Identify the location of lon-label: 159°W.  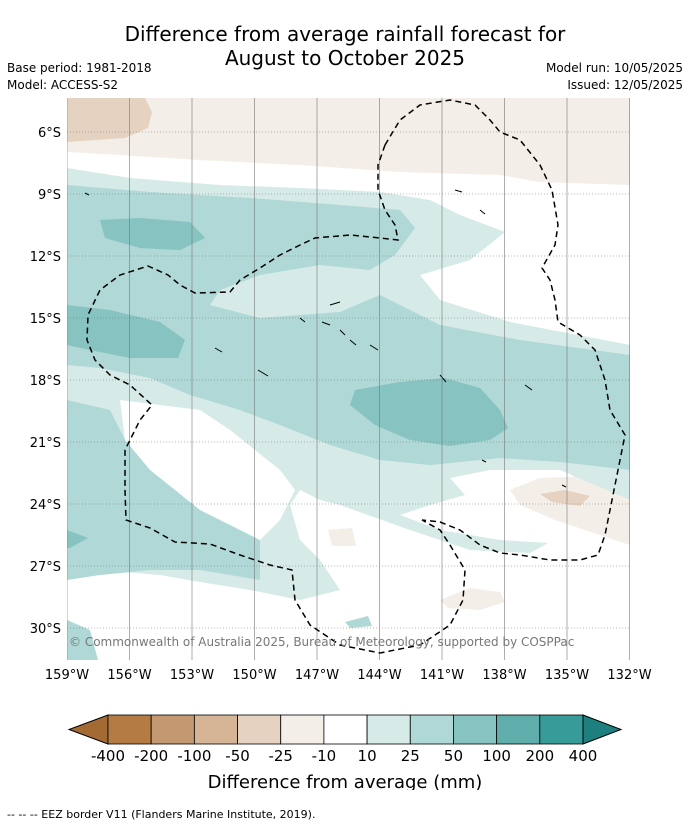
(67, 675).